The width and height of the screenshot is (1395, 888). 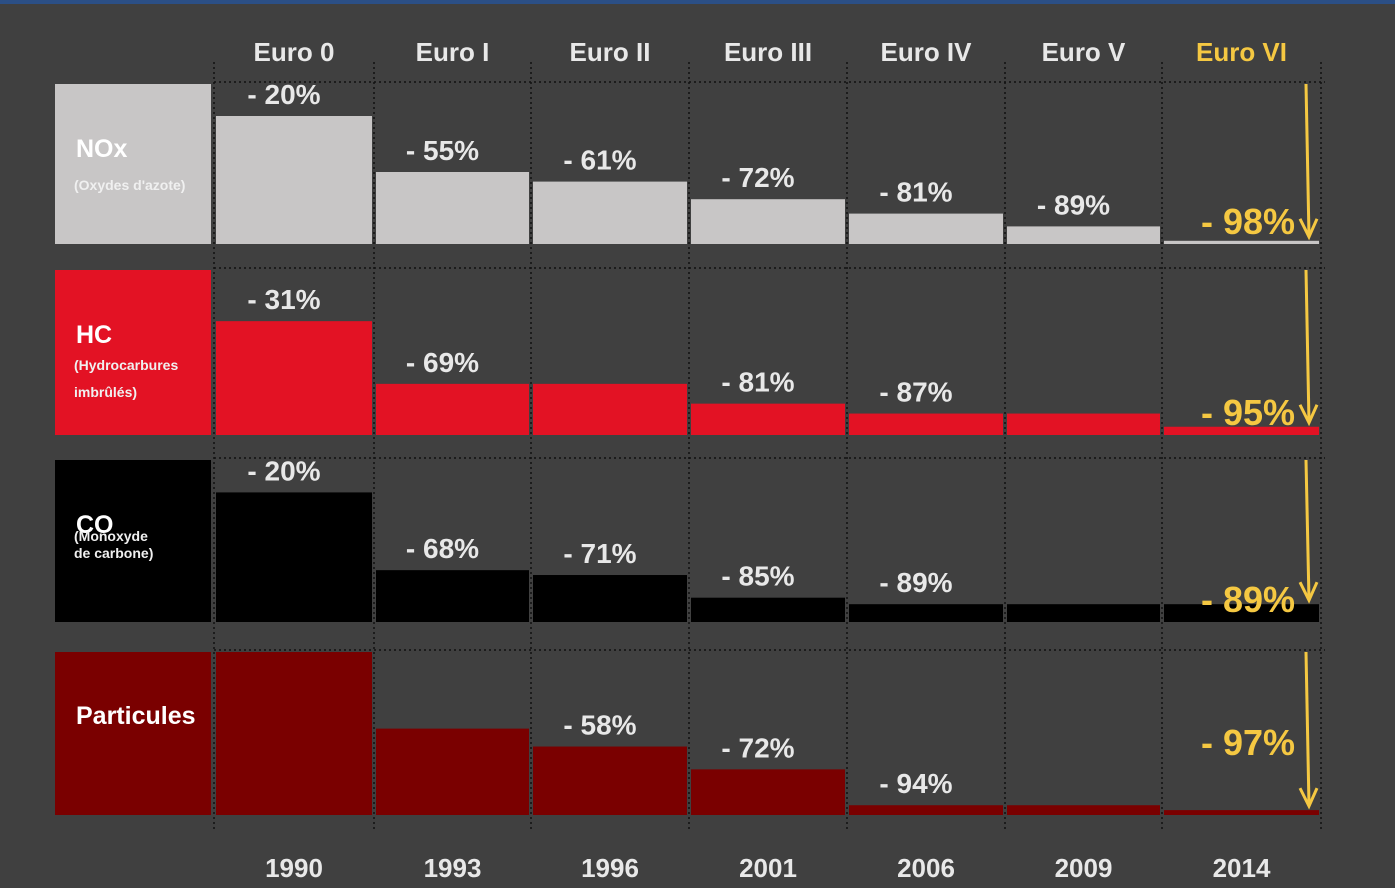 I want to click on series-description: (Hydrocarbures, so click(x=126, y=365).